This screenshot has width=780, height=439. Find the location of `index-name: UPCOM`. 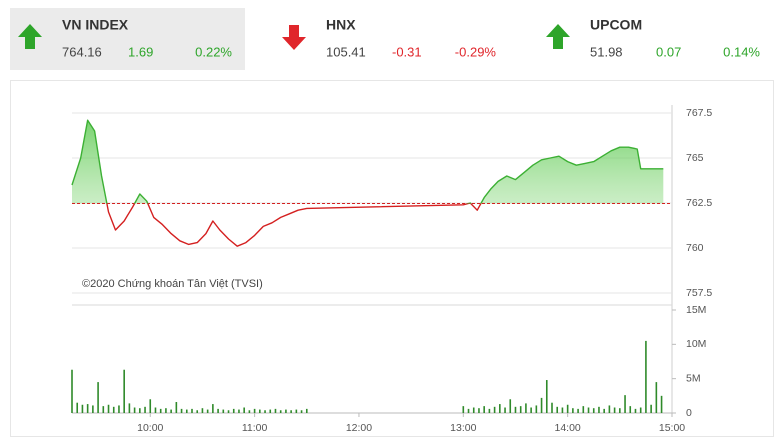

index-name: UPCOM is located at coordinates (616, 25).